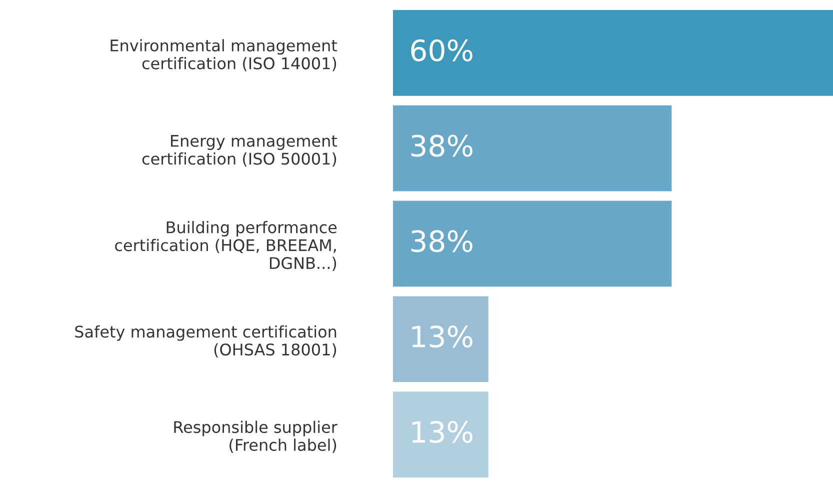 The height and width of the screenshot is (487, 833). Describe the element at coordinates (205, 341) in the screenshot. I see `y-tick-label: Safety management certification (OHSAS 18001)` at that location.